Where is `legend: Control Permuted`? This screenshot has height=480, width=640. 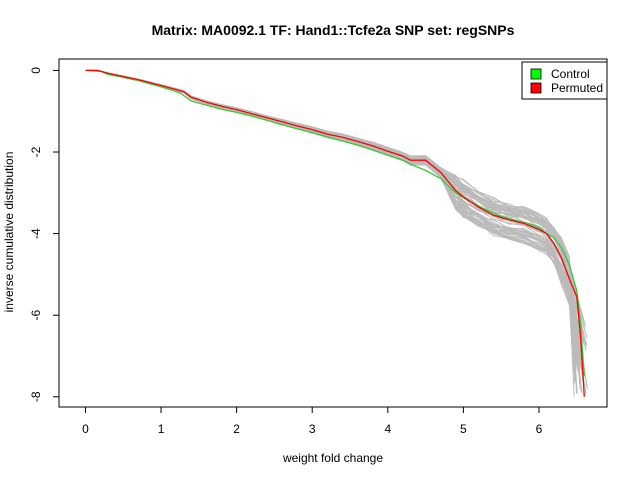
legend: Control Permuted is located at coordinates (564, 80).